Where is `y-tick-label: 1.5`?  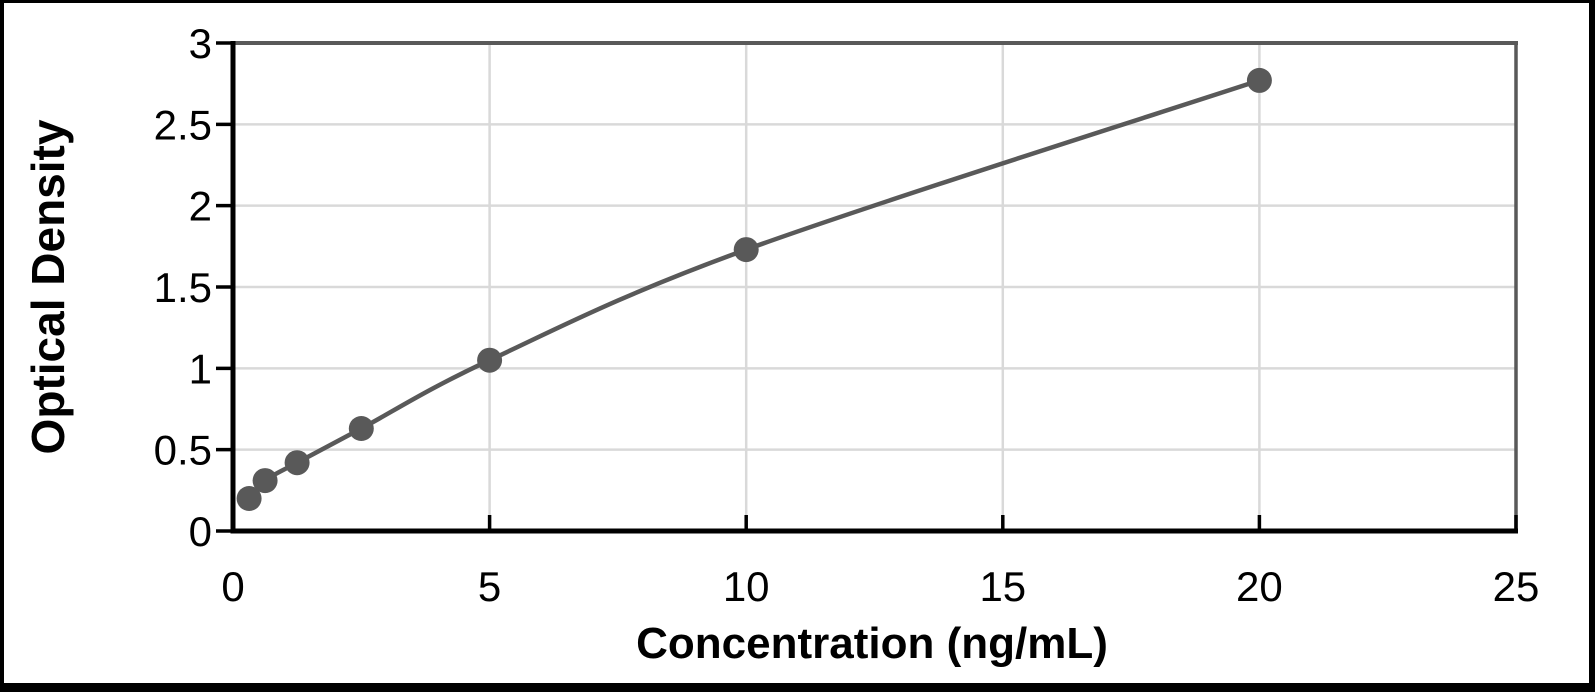
y-tick-label: 1.5 is located at coordinates (183, 287).